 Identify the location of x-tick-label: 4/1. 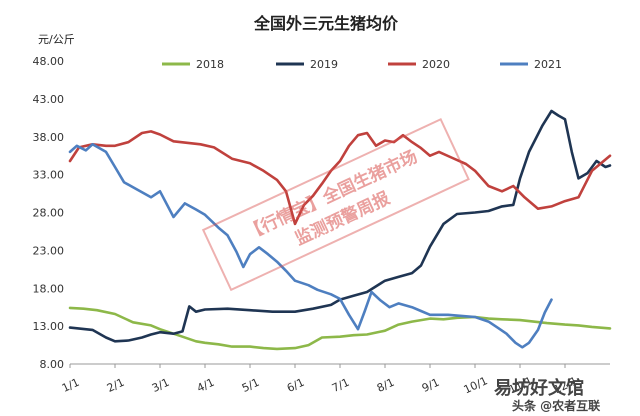
(206, 385).